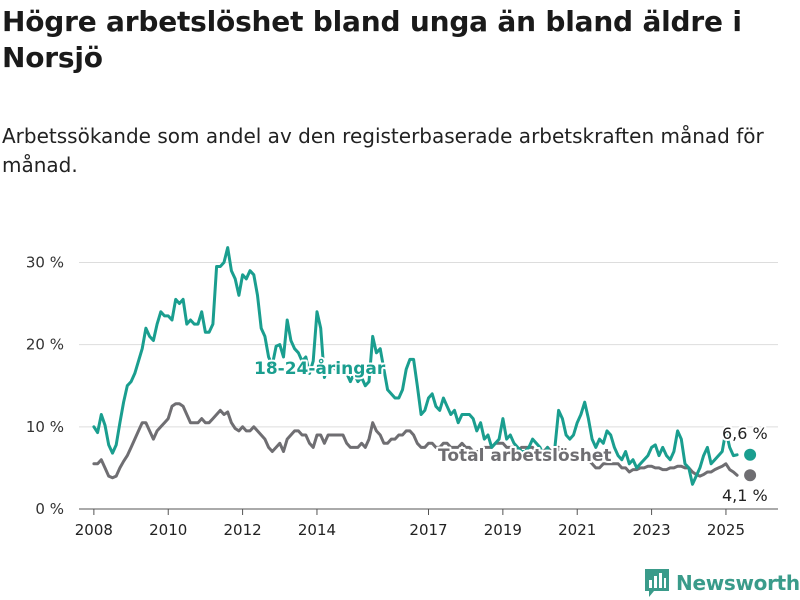  I want to click on series-line-total, so click(415, 441).